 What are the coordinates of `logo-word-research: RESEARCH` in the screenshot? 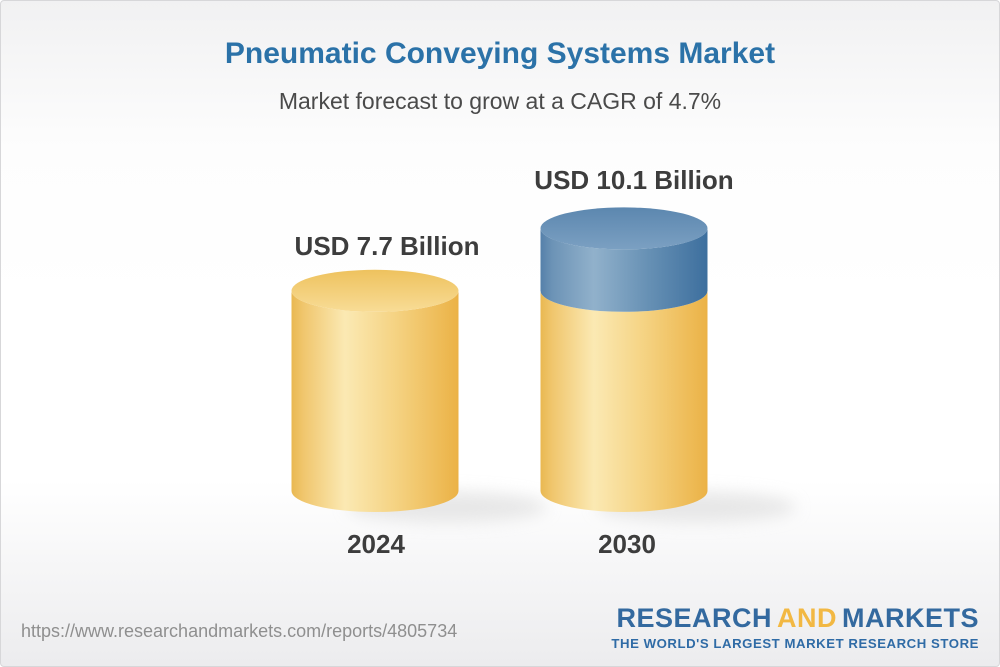 It's located at (694, 618).